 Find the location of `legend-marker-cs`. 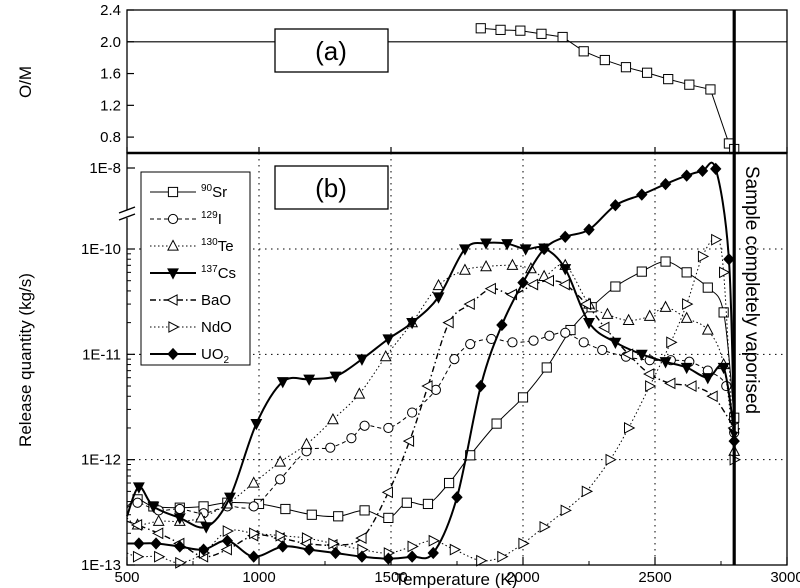

legend-marker-cs is located at coordinates (173, 274).